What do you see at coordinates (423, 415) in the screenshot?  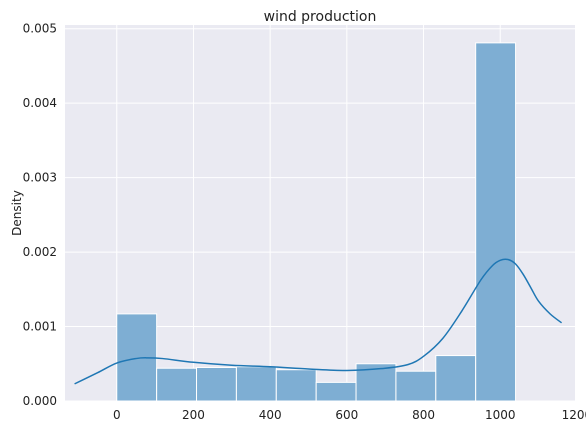 I see `x-tick-label: 800` at bounding box center [423, 415].